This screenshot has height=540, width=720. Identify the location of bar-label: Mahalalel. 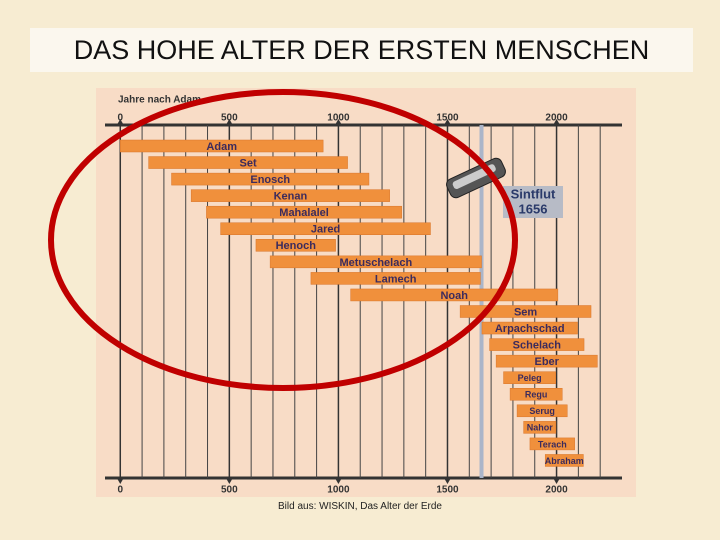
(304, 213).